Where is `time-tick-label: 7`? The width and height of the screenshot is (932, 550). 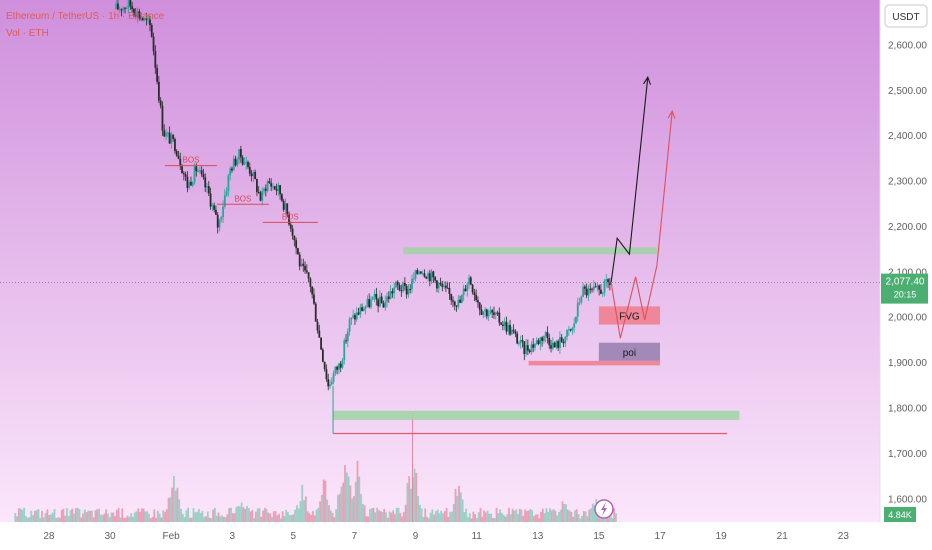
time-tick-label: 7 is located at coordinates (355, 536).